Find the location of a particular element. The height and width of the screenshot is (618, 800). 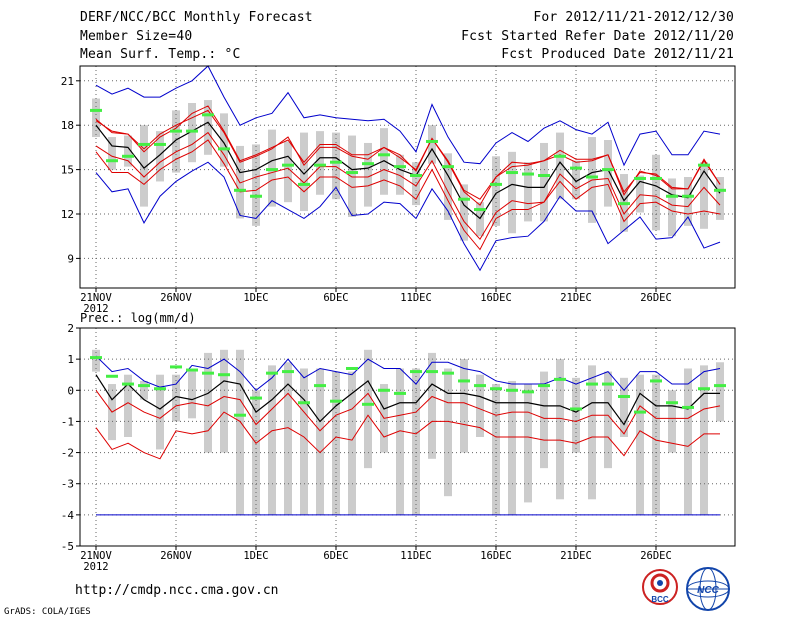

temp-series-upper is located at coordinates (408, 155).